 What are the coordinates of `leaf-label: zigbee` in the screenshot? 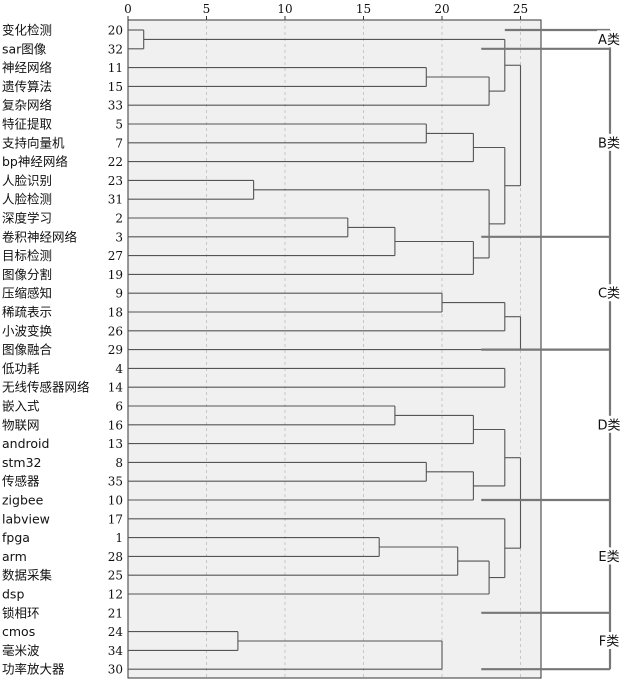 It's located at (23, 500).